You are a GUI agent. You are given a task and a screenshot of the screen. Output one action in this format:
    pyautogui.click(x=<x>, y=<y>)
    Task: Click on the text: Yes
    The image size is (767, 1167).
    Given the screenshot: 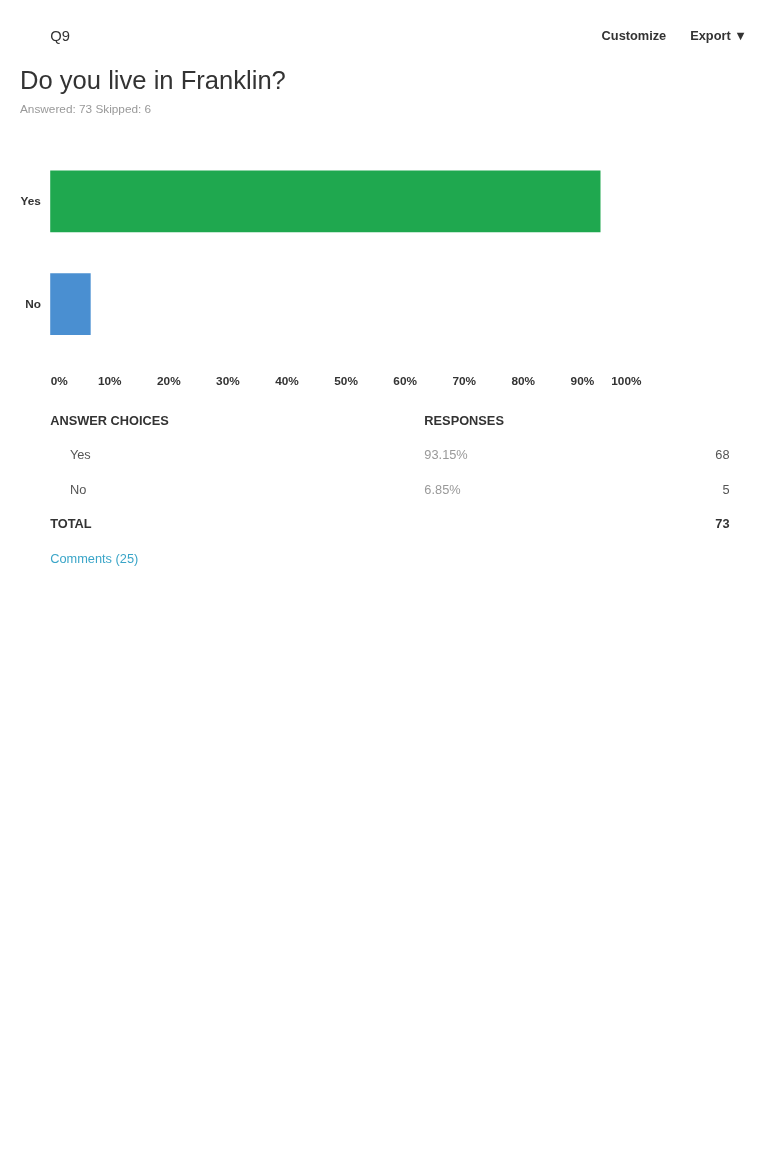 What is the action you would take?
    pyautogui.click(x=80, y=455)
    